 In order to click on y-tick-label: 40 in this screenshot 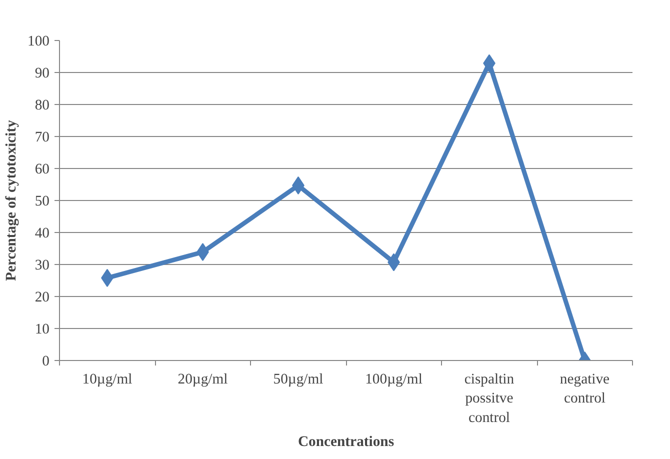, I will do `click(42, 234)`.